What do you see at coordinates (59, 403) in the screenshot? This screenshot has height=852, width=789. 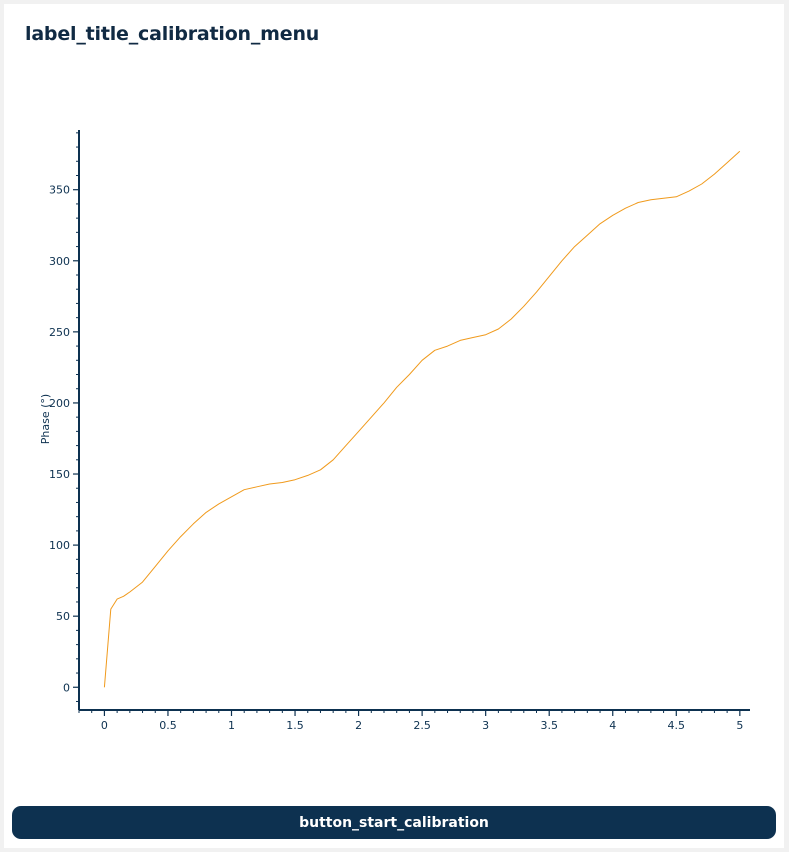 I see `y-tick-label: 200` at bounding box center [59, 403].